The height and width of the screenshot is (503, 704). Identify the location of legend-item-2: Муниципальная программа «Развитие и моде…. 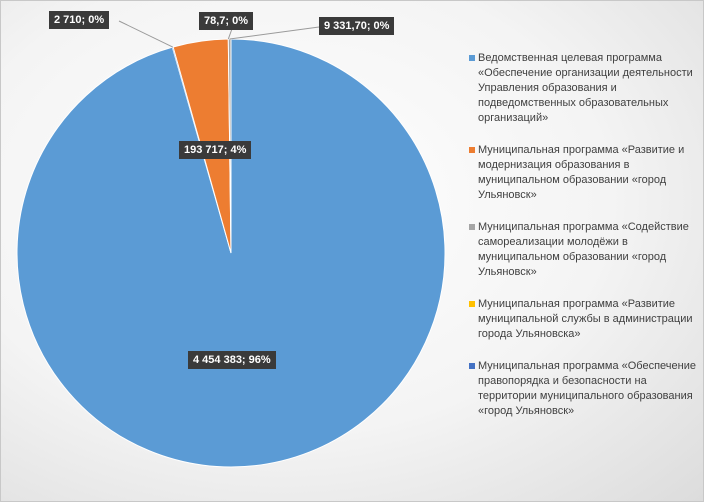
(583, 173).